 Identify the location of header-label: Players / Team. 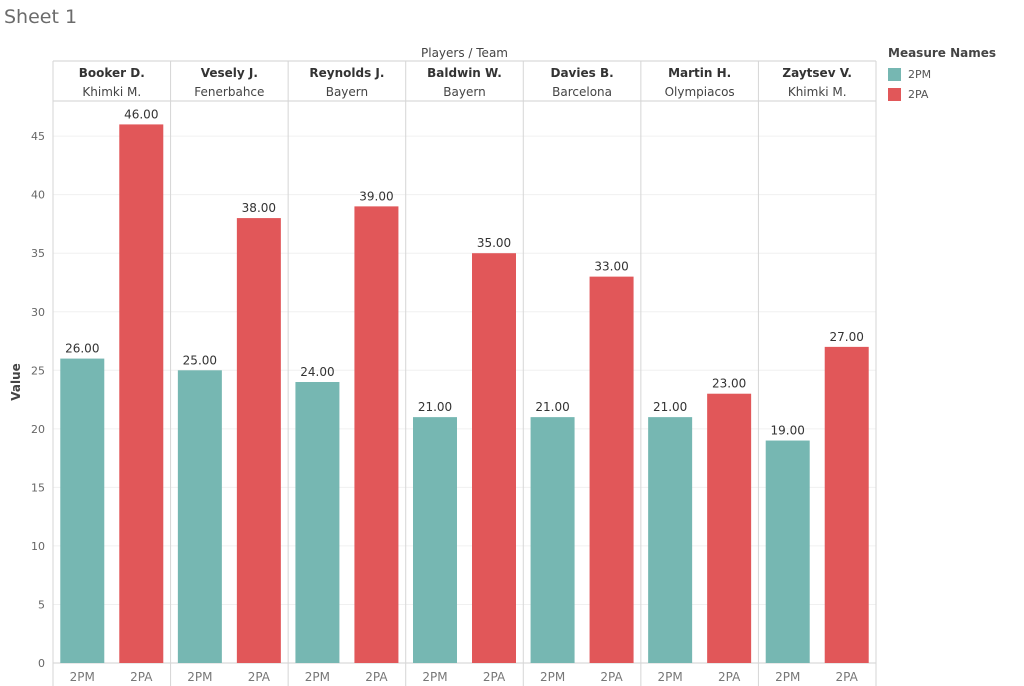
(464, 53).